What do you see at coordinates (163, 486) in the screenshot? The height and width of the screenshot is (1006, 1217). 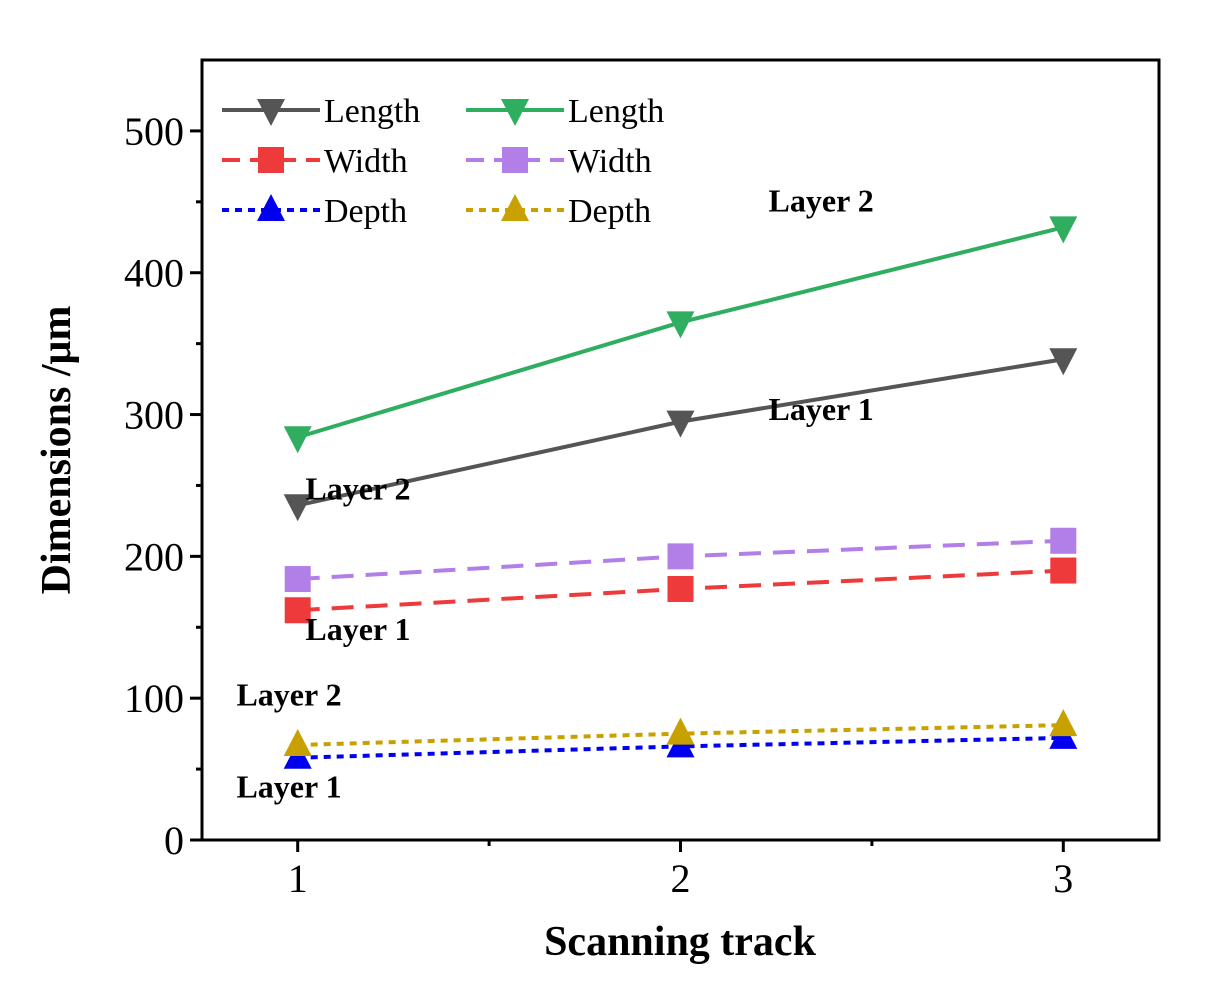 I see `y-axis: 0 100 200 300 400 500` at bounding box center [163, 486].